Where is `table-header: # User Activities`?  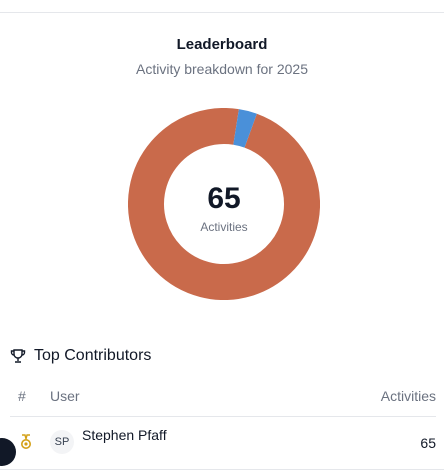 table-header: # User Activities is located at coordinates (223, 401).